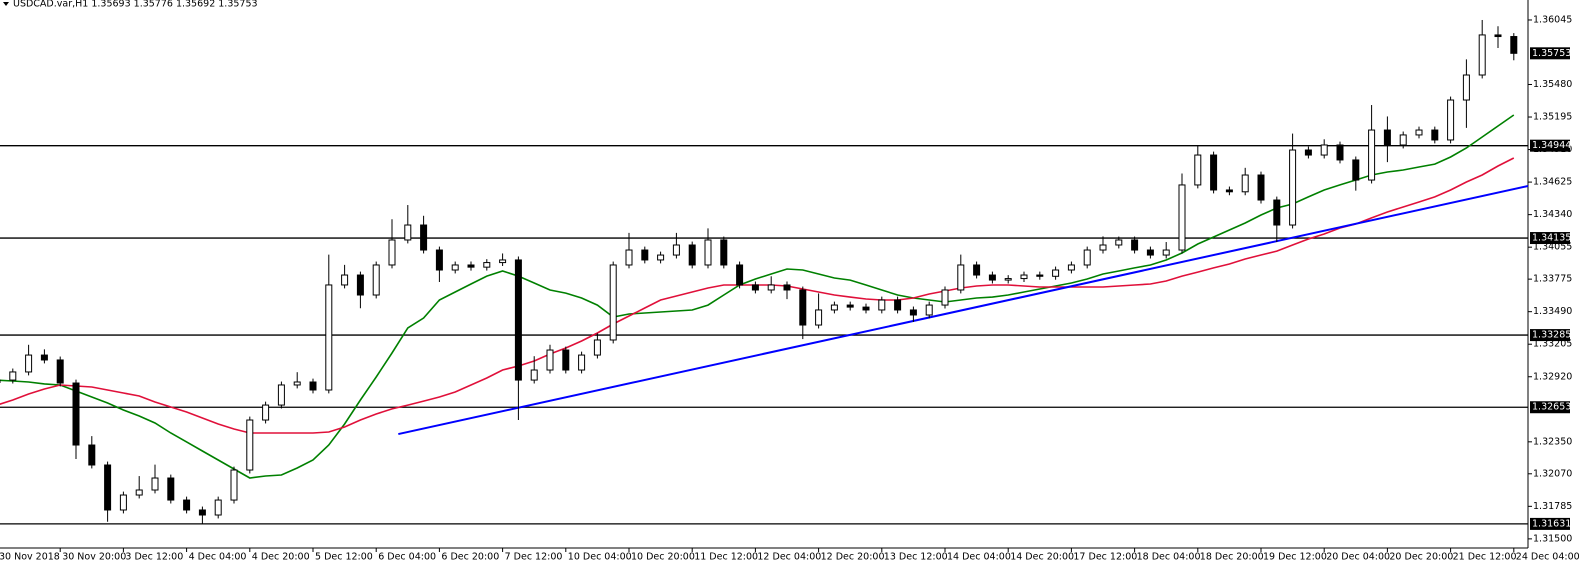 The height and width of the screenshot is (566, 1589). I want to click on y-tick-label: 1.35195, so click(1552, 117).